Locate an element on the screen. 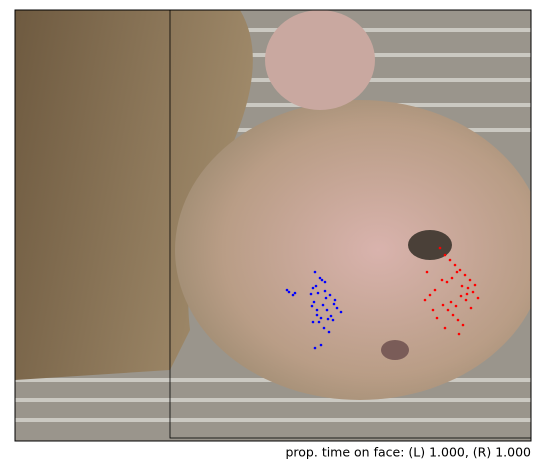 This screenshot has height=470, width=541. caption: prop. time on face: (L) 1.000, (R) 1.000 is located at coordinates (408, 452).